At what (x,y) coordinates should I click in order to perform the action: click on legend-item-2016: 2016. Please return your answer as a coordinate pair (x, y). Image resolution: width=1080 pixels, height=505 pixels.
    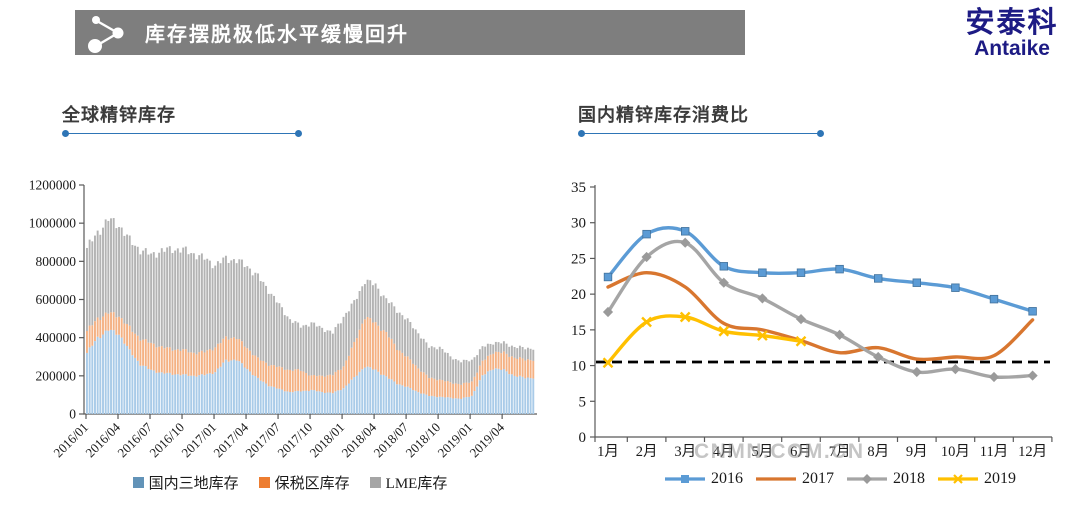
    Looking at the image, I should click on (703, 479).